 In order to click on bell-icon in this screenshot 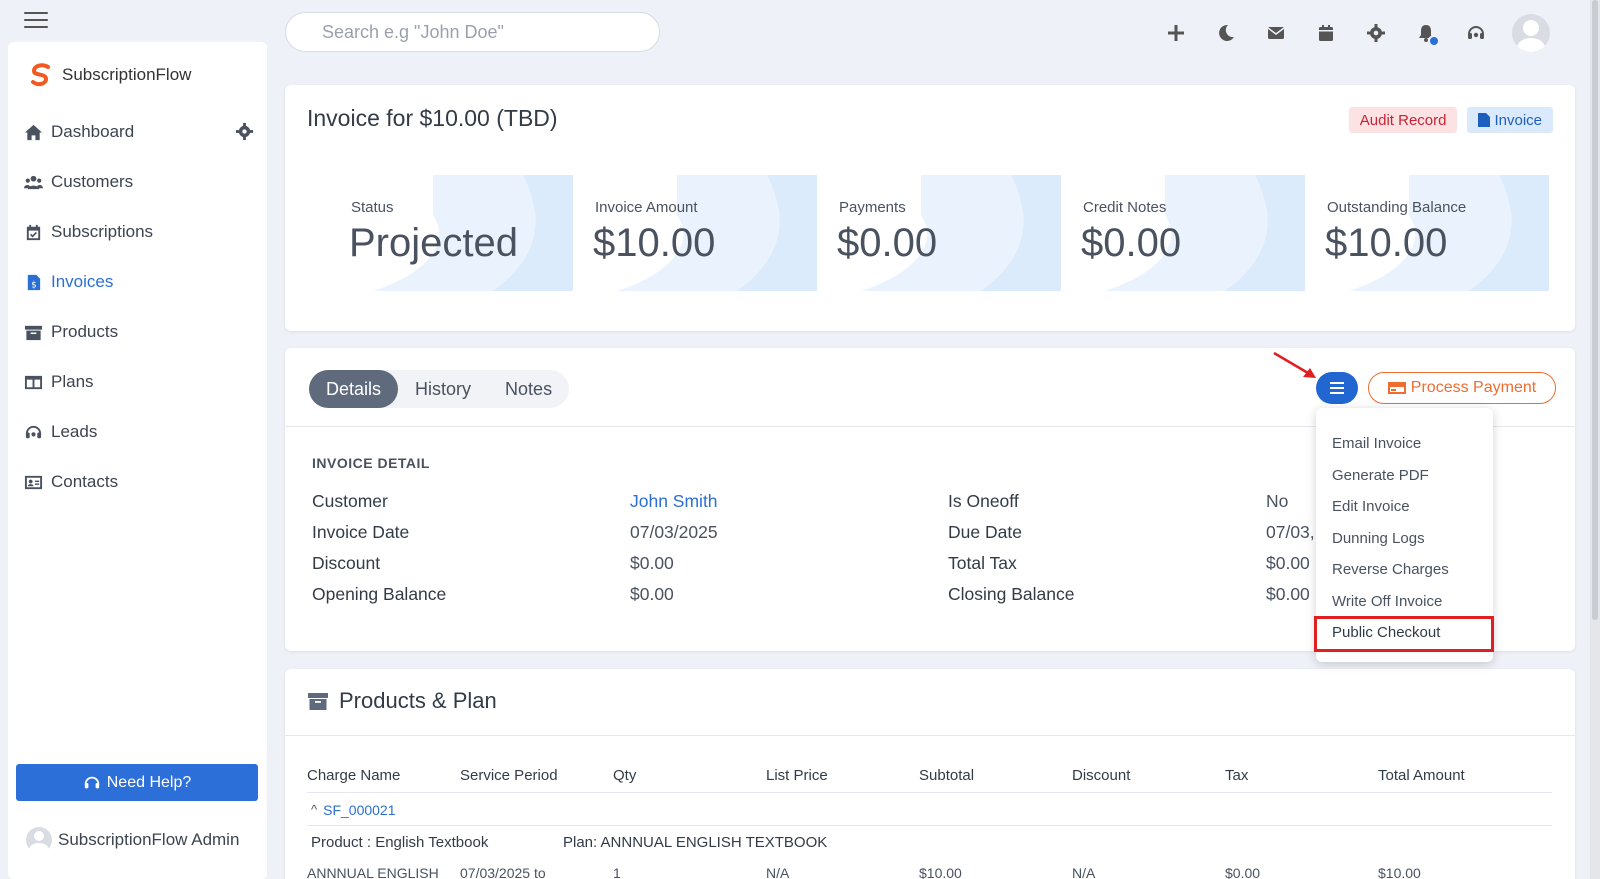, I will do `click(1426, 33)`.